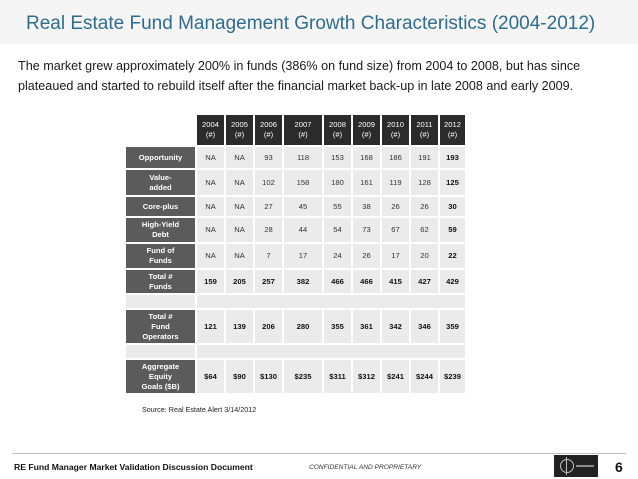 This screenshot has width=638, height=479. I want to click on table-cell: 382, so click(303, 281).